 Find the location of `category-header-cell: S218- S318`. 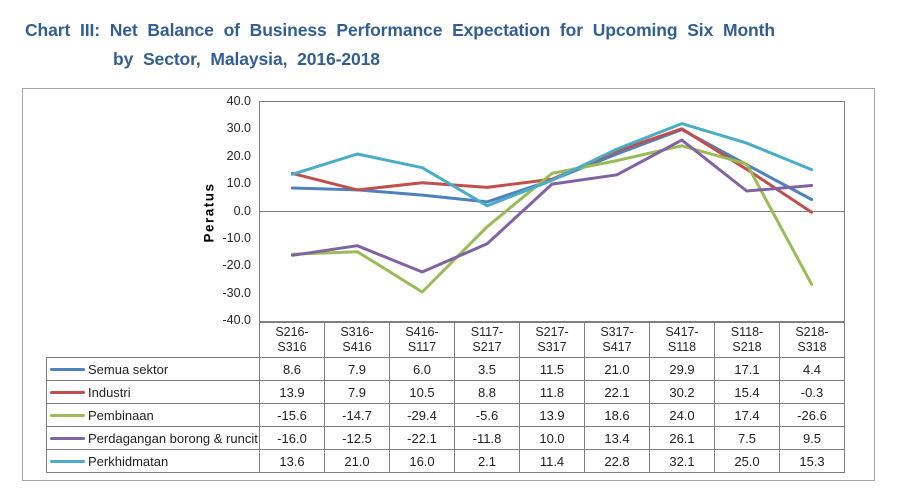

category-header-cell: S218- S318 is located at coordinates (812, 340).